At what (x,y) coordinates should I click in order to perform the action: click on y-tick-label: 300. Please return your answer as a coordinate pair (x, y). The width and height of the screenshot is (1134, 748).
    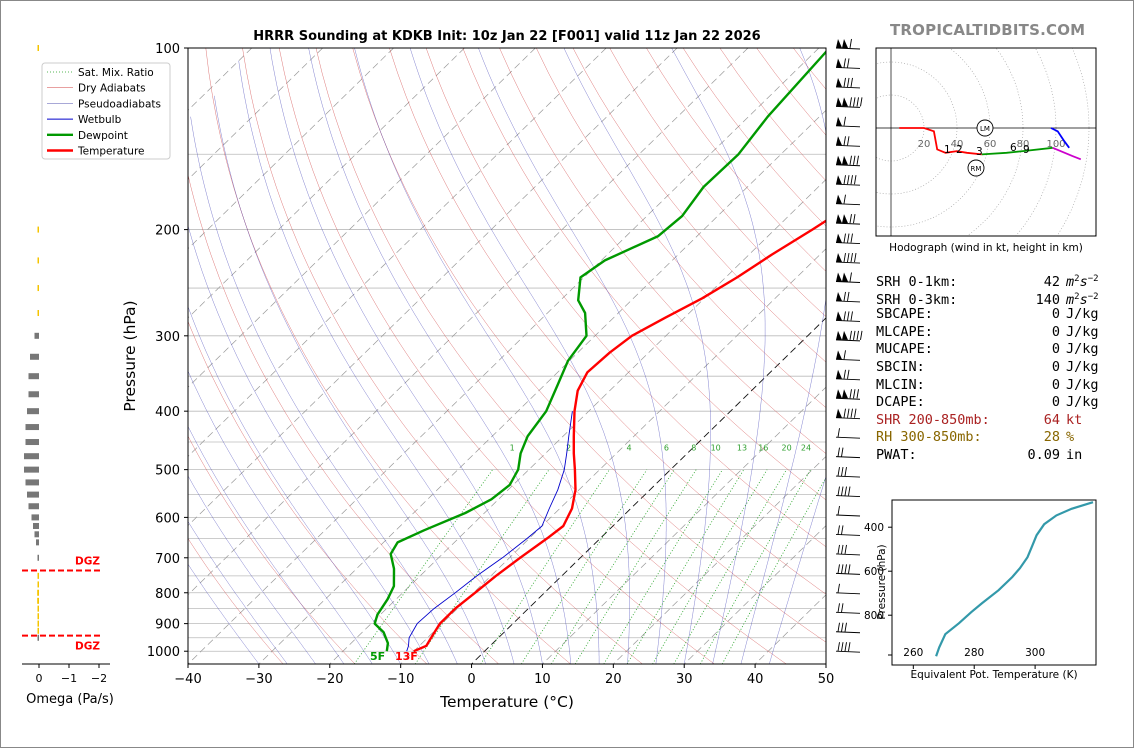
    Looking at the image, I should click on (167, 337).